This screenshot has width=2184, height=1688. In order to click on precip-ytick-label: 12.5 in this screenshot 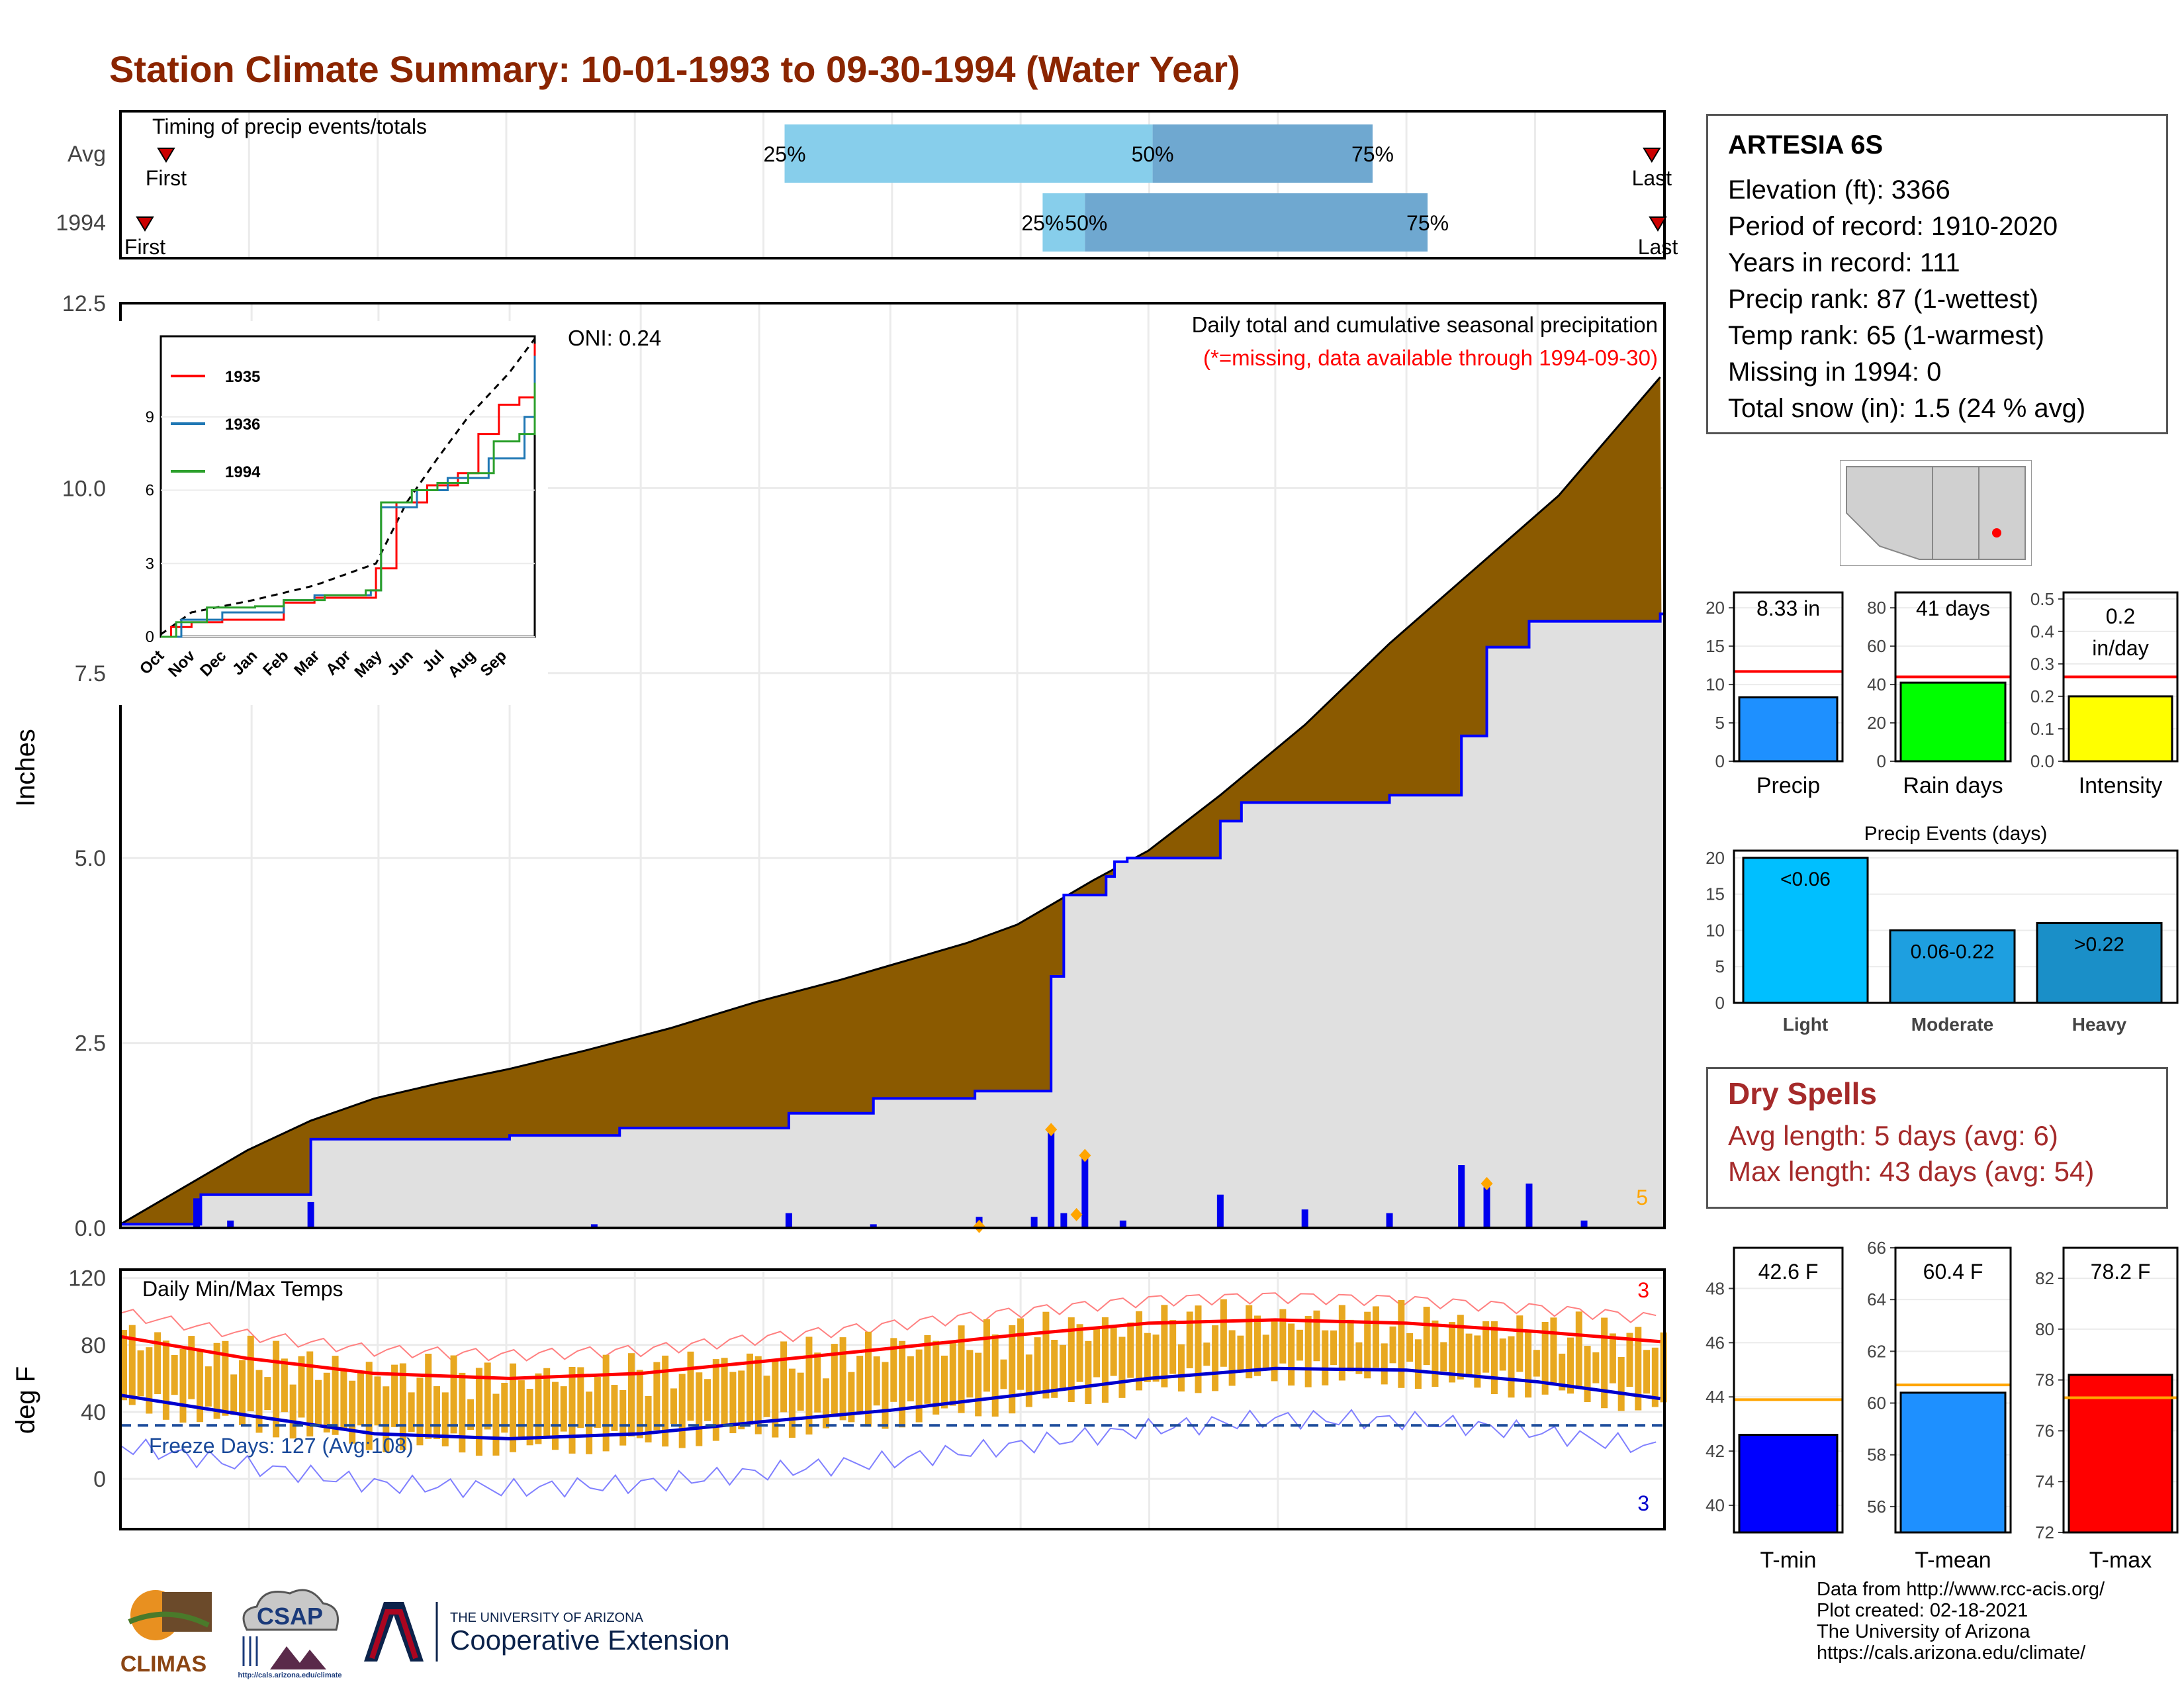, I will do `click(84, 303)`.